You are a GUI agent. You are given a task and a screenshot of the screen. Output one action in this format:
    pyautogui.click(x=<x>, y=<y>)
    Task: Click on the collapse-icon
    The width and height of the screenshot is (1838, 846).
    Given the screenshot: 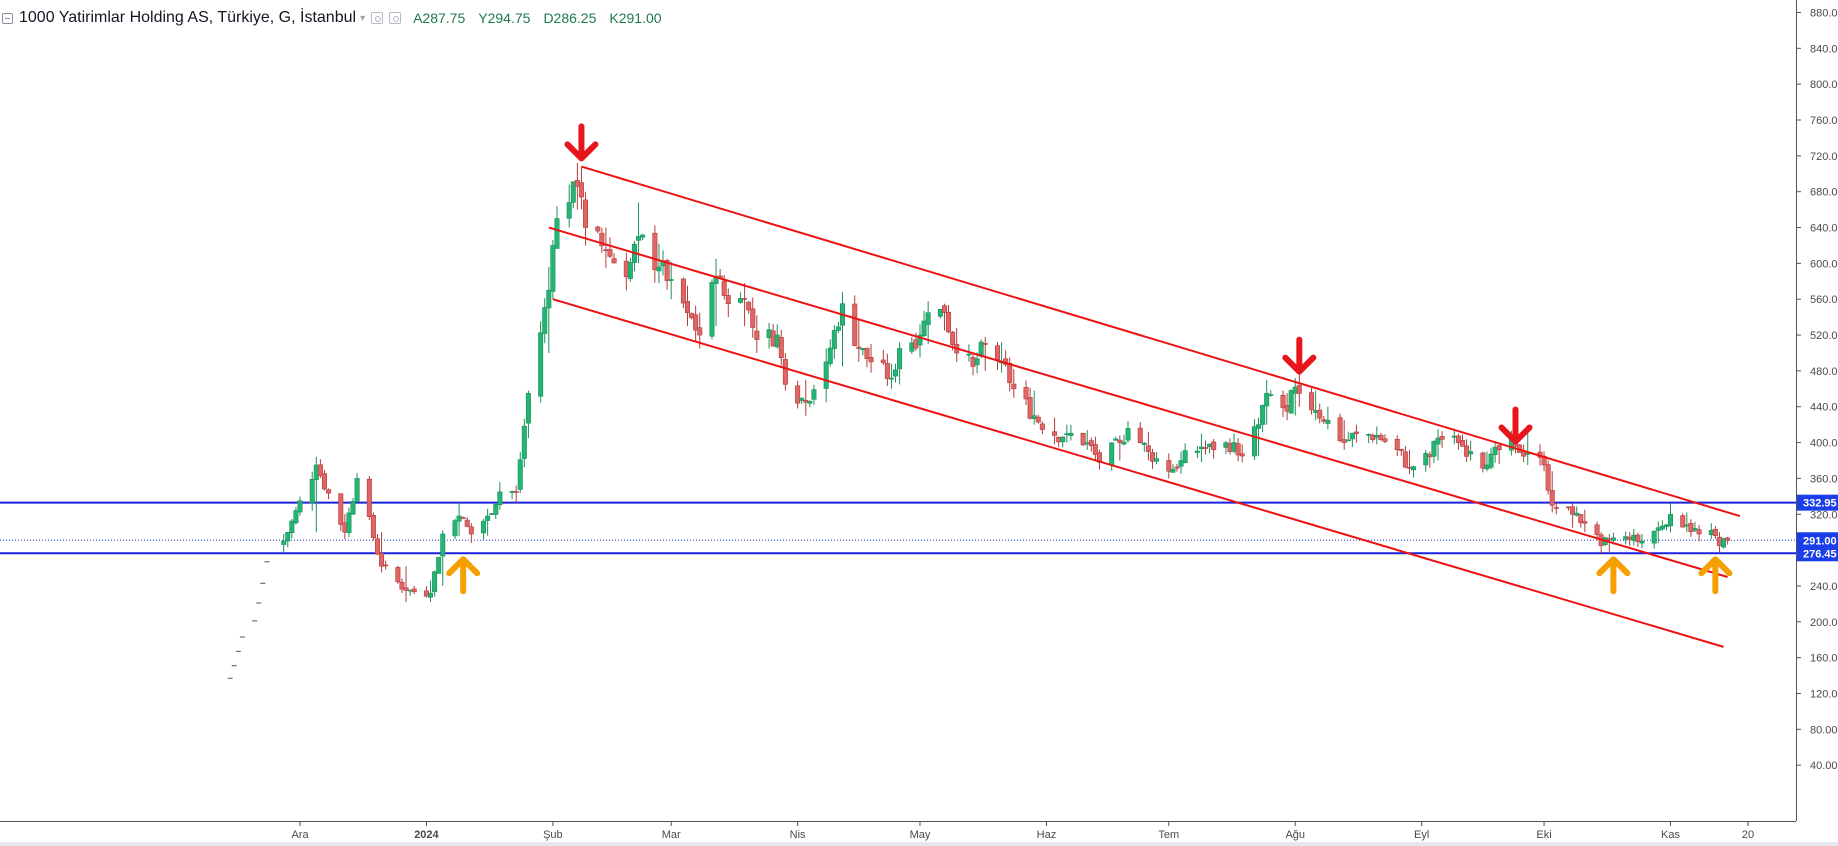 What is the action you would take?
    pyautogui.click(x=7, y=18)
    